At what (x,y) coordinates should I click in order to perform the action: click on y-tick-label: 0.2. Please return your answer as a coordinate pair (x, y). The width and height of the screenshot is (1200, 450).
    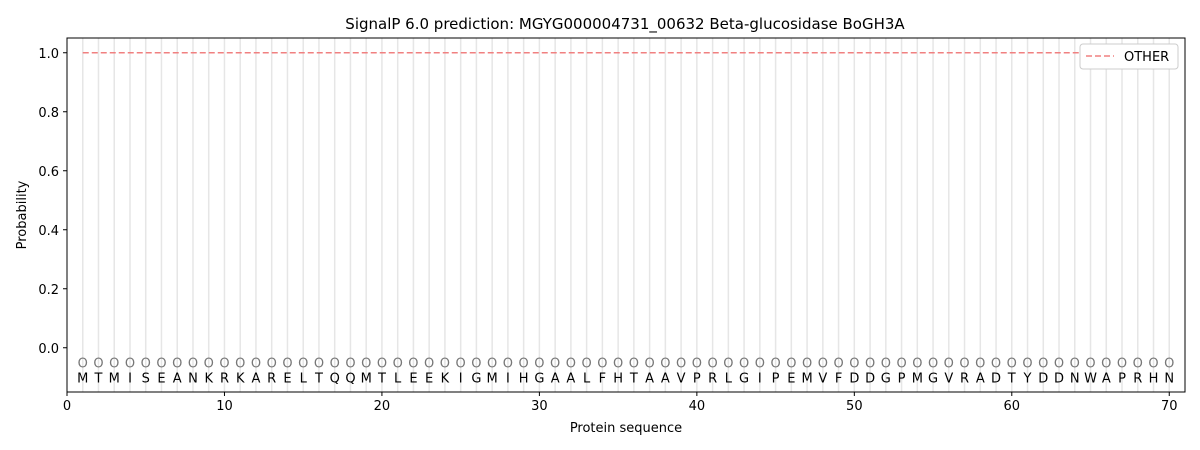
    Looking at the image, I should click on (48, 290).